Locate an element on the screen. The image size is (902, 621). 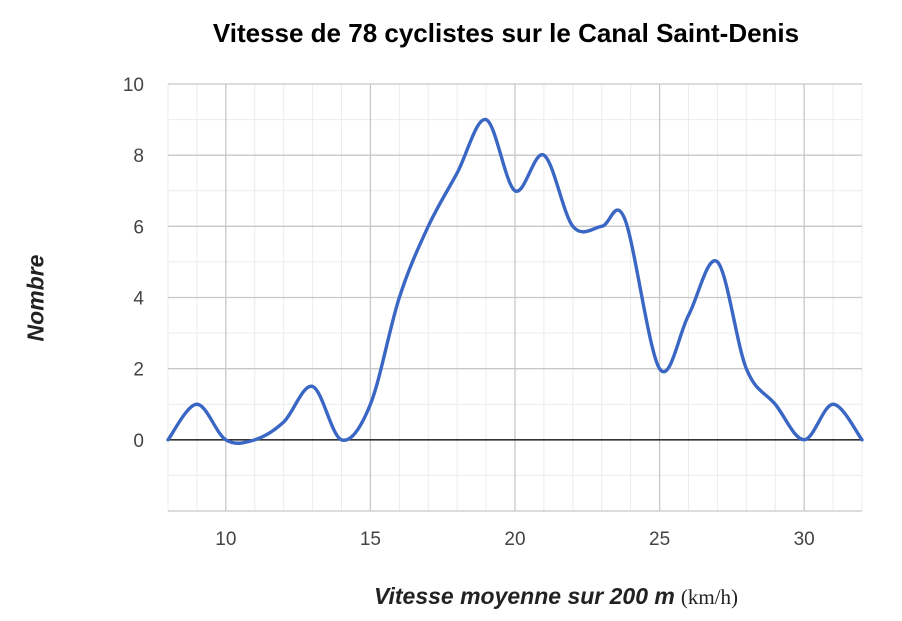
x-axis-label: Vitesse moyenne sur 200 m (km/h) is located at coordinates (451, 596).